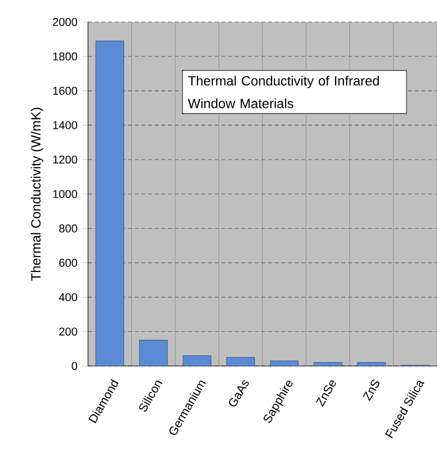 This screenshot has width=437, height=454. I want to click on text: Thermal Conductivity of Infrared Window Materials, so click(283, 92).